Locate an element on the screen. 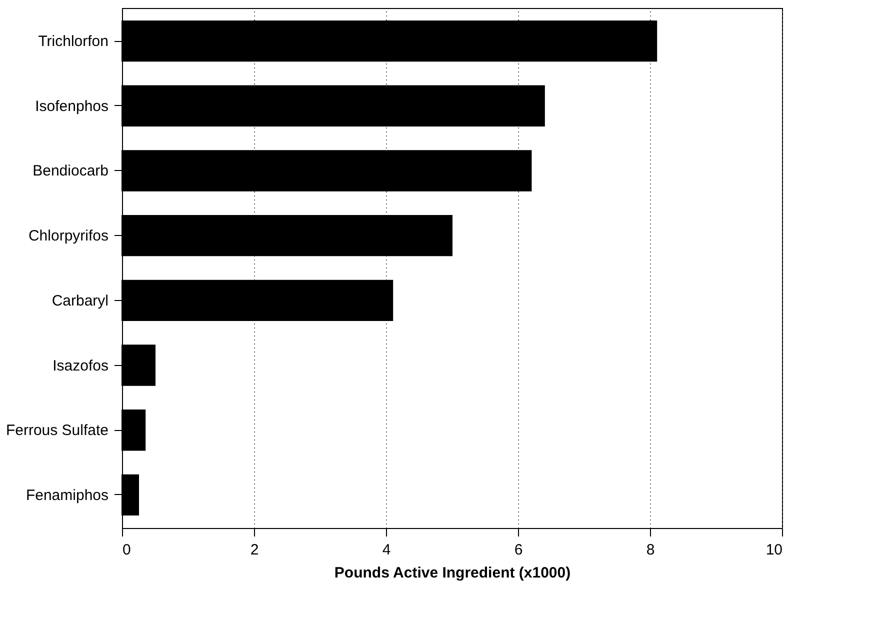  x-axis-title: Pounds Active Ingredient (x1000) is located at coordinates (452, 573).